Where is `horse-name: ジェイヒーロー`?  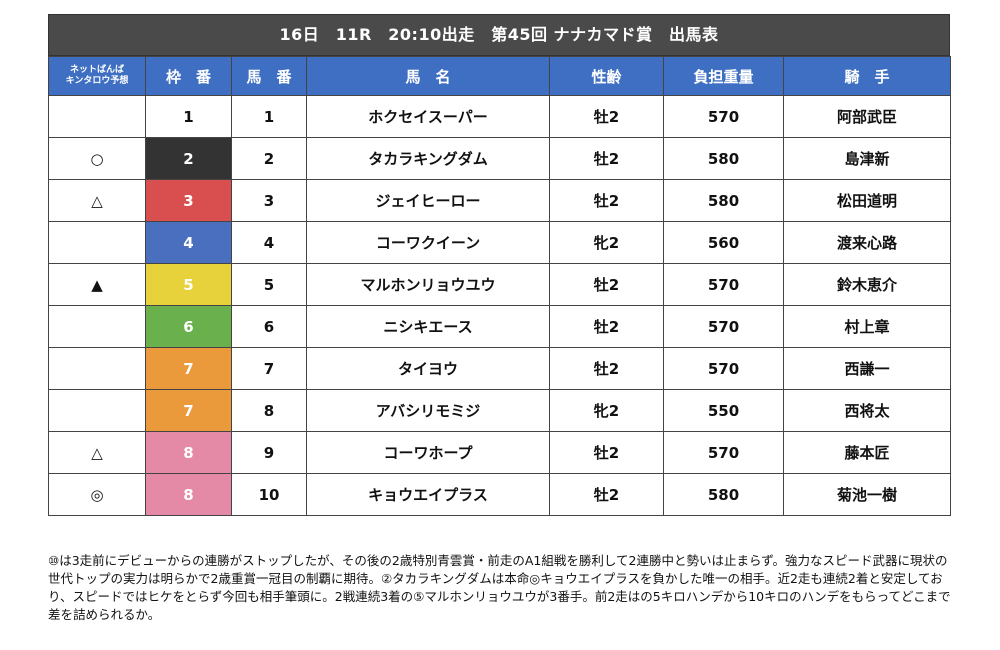
horse-name: ジェイヒーロー is located at coordinates (428, 200).